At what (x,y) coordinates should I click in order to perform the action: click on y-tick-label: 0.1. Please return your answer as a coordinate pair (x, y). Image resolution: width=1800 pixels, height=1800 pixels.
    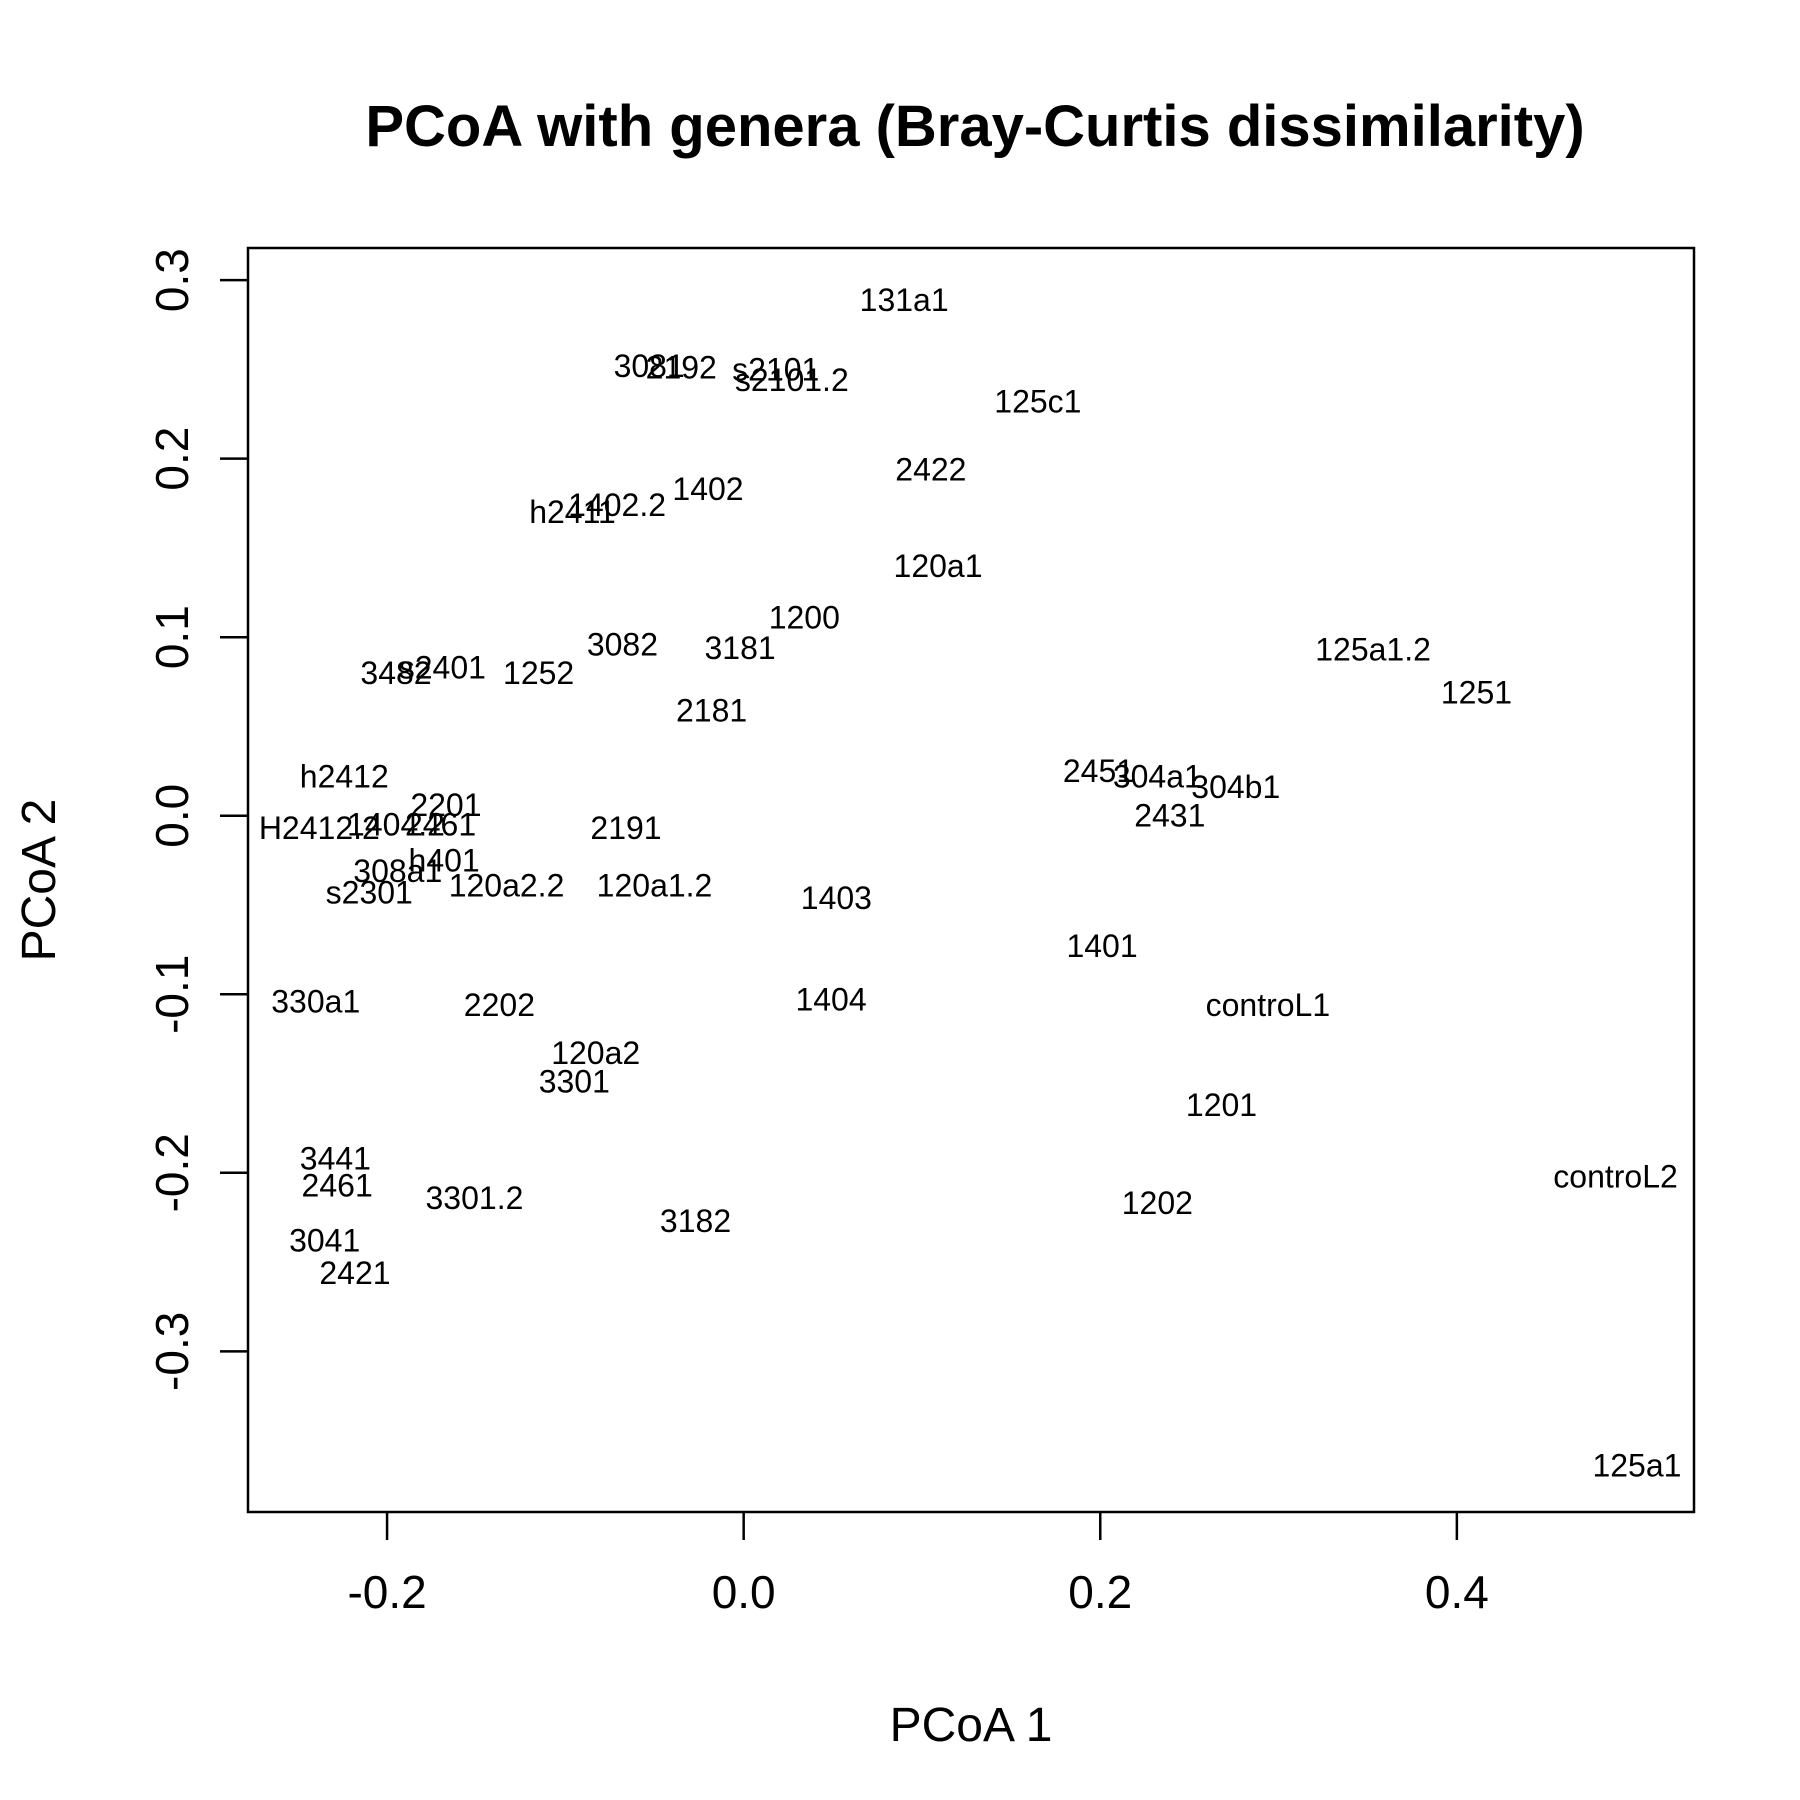
    Looking at the image, I should click on (172, 637).